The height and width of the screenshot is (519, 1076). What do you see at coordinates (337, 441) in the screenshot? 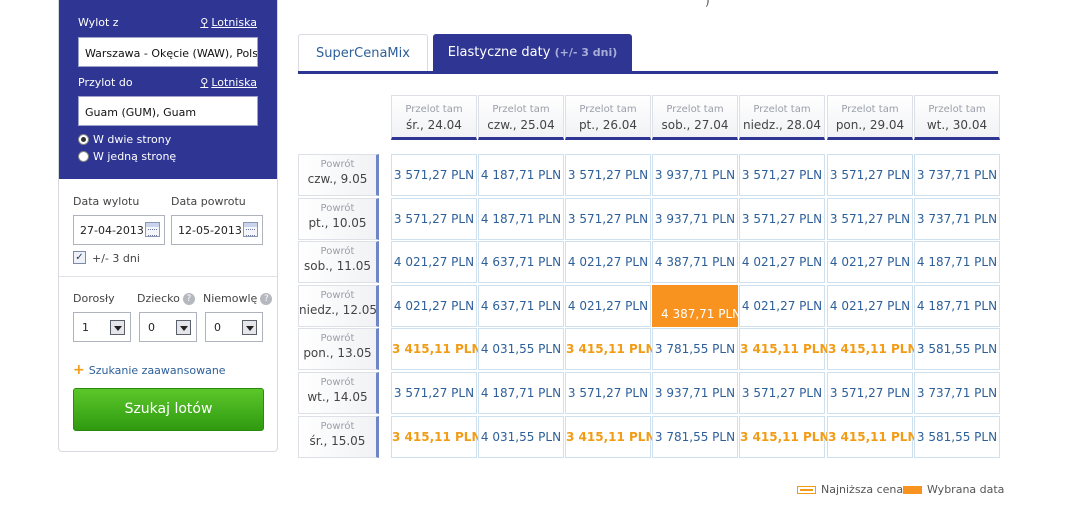
I see `return-header-date: śr., 15.05` at bounding box center [337, 441].